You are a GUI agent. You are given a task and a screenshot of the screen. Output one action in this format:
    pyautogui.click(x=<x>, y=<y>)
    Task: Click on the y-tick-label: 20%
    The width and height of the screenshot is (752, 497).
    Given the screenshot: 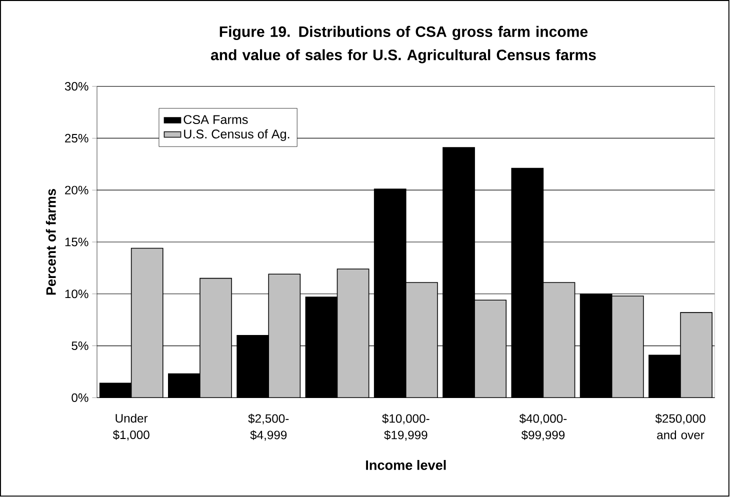 What is the action you would take?
    pyautogui.click(x=76, y=190)
    